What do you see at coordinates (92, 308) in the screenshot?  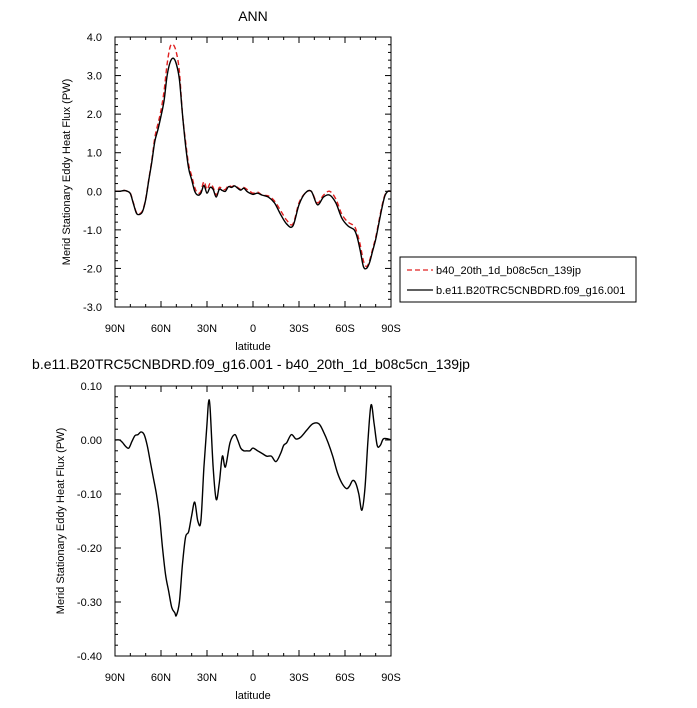 I see `y-tick-label: -3.0` at bounding box center [92, 308].